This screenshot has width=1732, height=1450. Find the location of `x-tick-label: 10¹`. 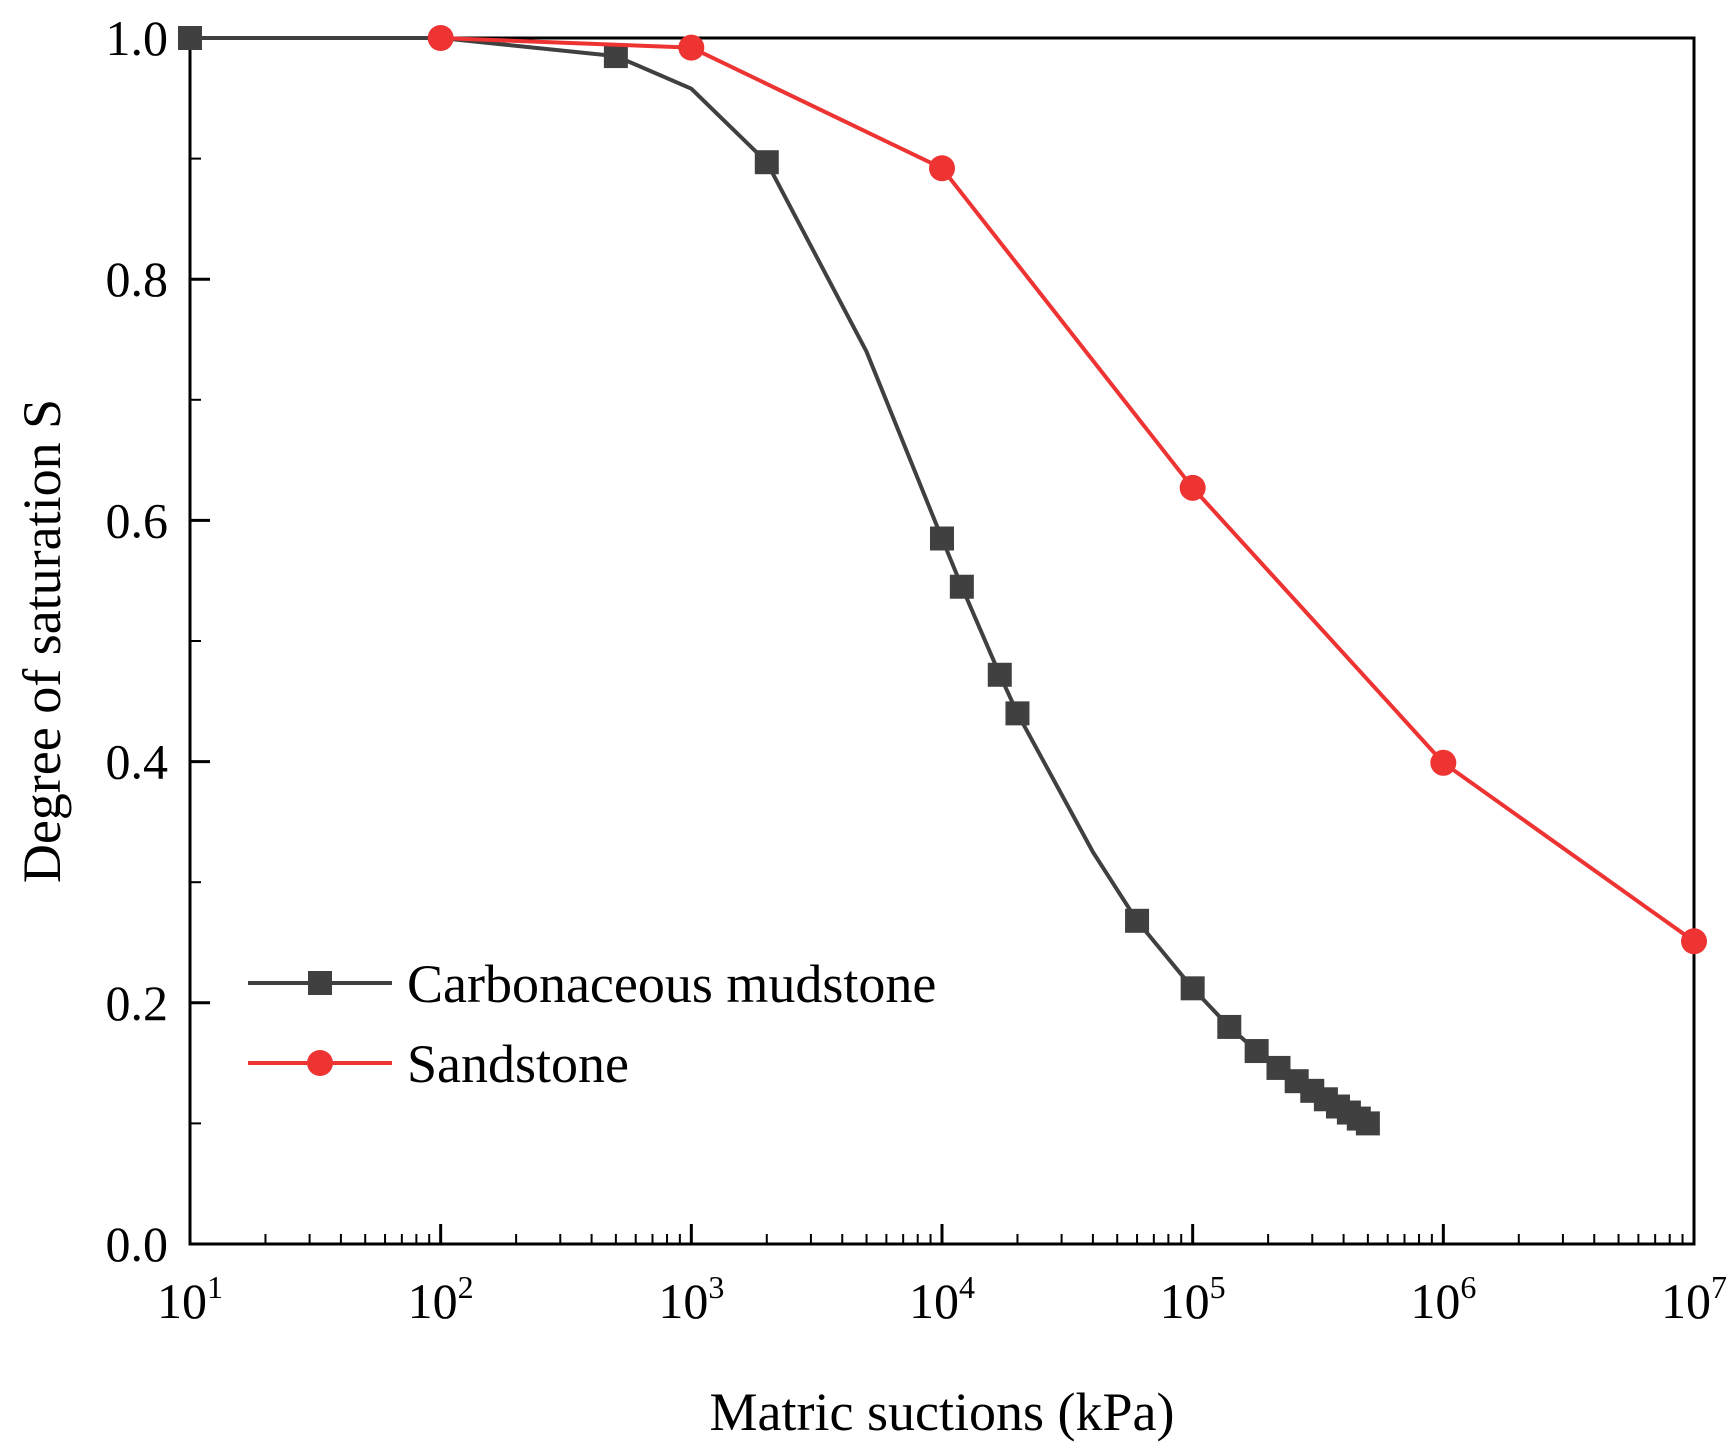

x-tick-label: 10¹ is located at coordinates (190, 1299).